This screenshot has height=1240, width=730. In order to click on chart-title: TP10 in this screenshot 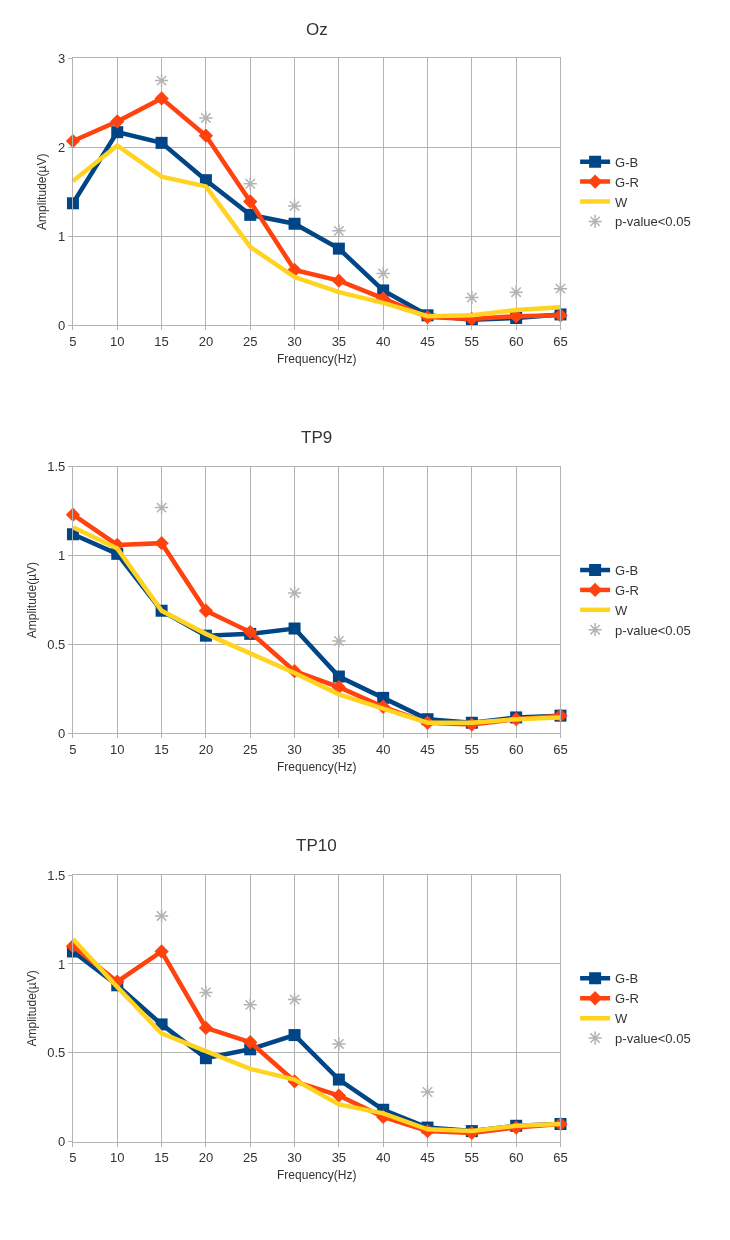, I will do `click(316, 845)`.